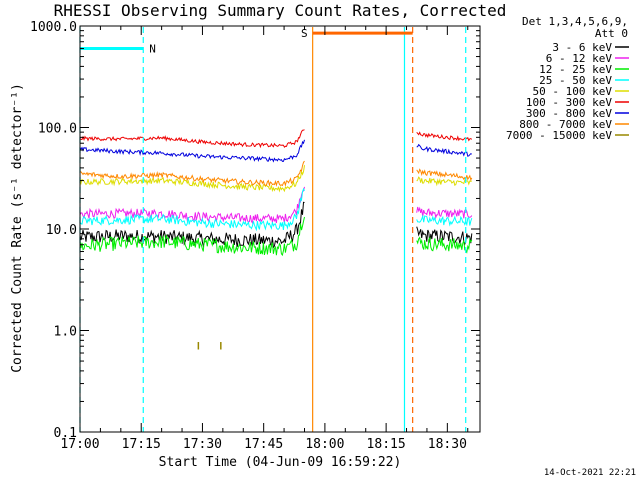  I want to click on x-tick-label: 17:00, so click(79, 444).